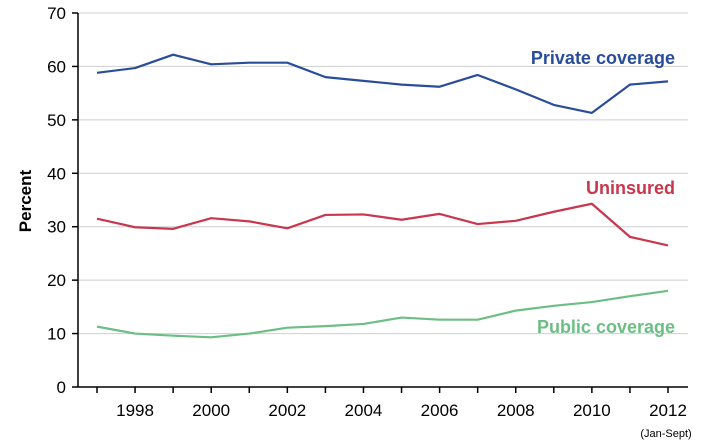 The width and height of the screenshot is (706, 441). What do you see at coordinates (382, 84) in the screenshot?
I see `series-line-private-coverage` at bounding box center [382, 84].